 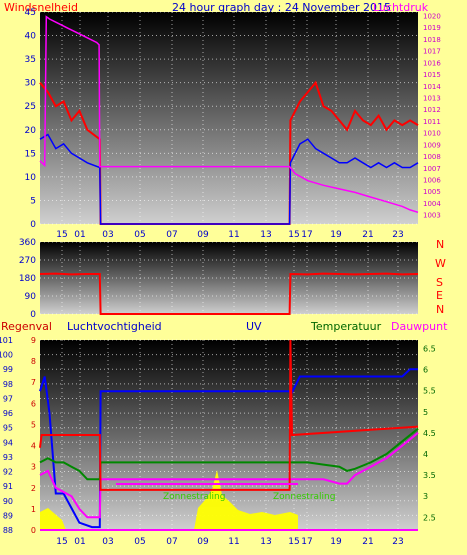 I want to click on solar-label-1: Zonnestraling, so click(x=194, y=497).